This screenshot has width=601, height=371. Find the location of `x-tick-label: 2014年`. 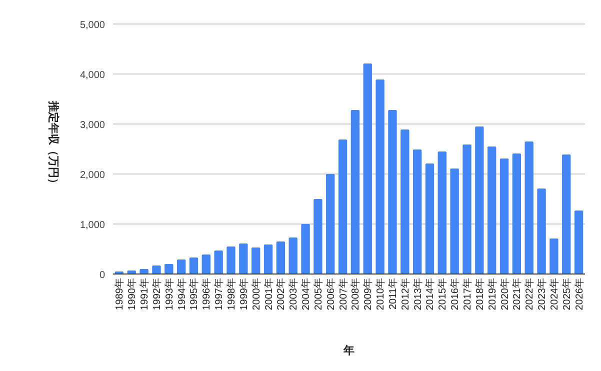

x-tick-label: 2014年 is located at coordinates (430, 294).